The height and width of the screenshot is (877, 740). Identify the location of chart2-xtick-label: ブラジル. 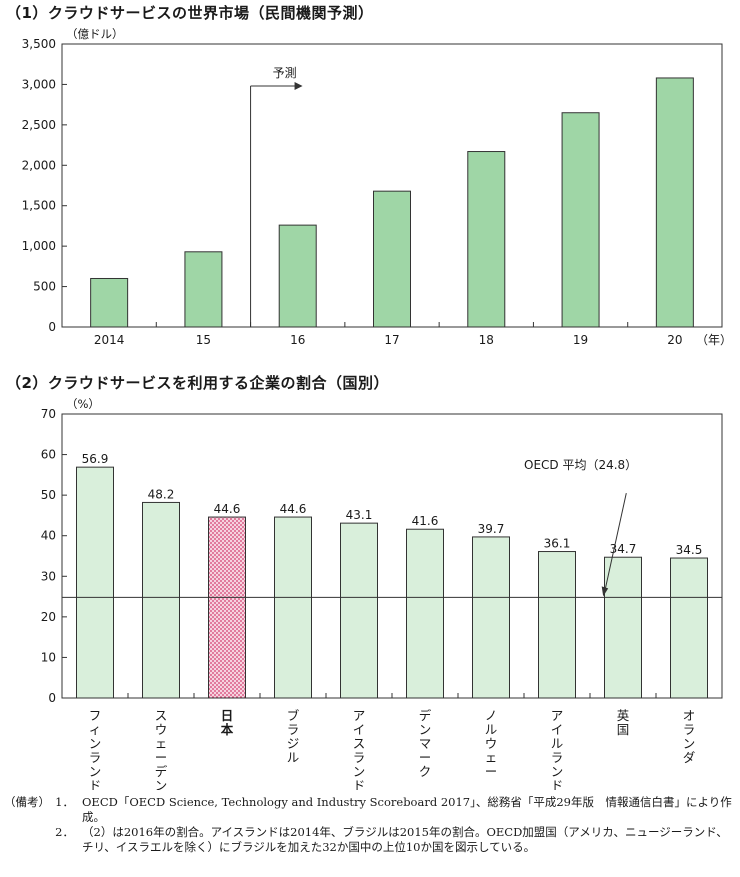
(293, 736).